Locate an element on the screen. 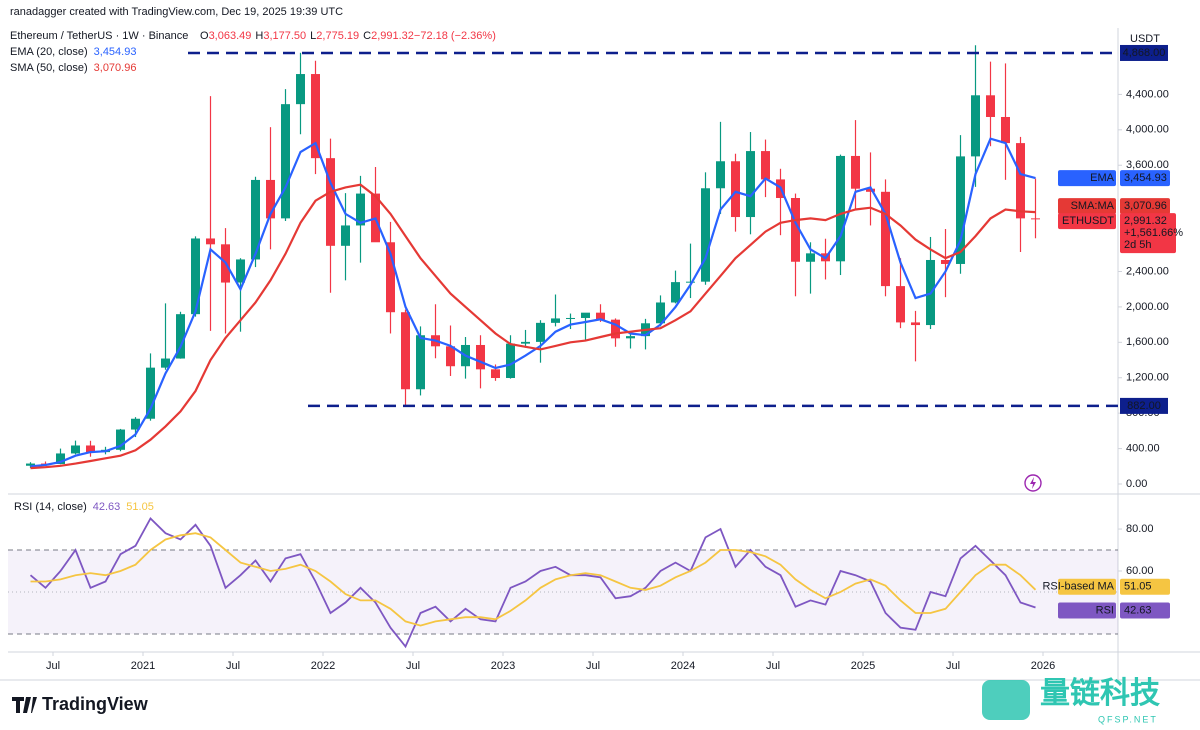 This screenshot has width=1200, height=730. last-value-box is located at coordinates (1148, 233).